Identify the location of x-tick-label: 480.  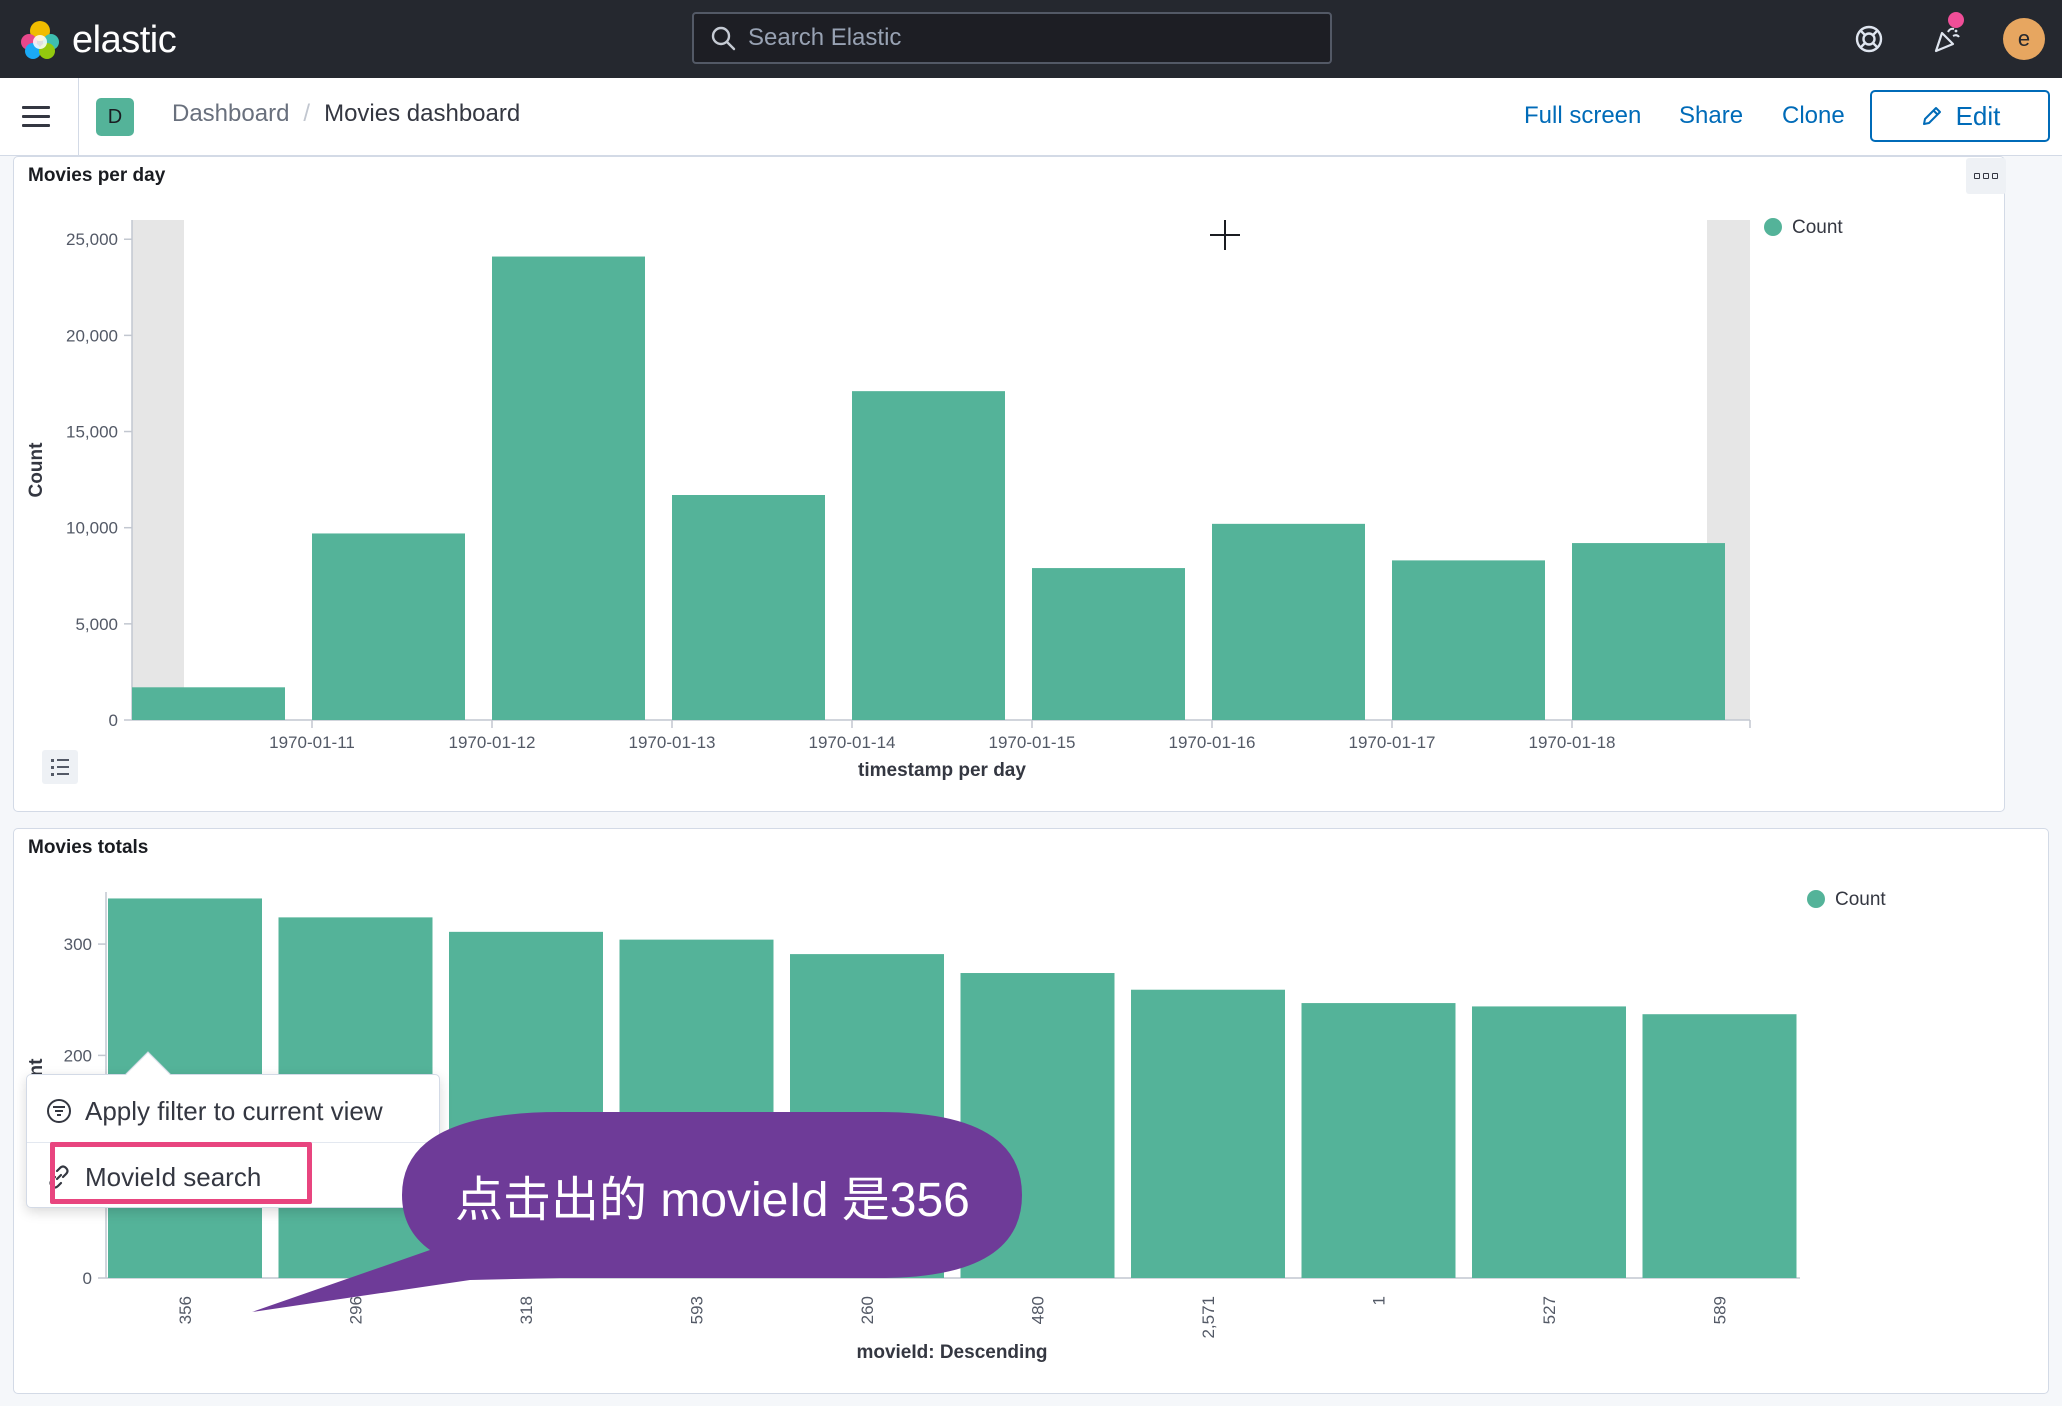
(1038, 1310).